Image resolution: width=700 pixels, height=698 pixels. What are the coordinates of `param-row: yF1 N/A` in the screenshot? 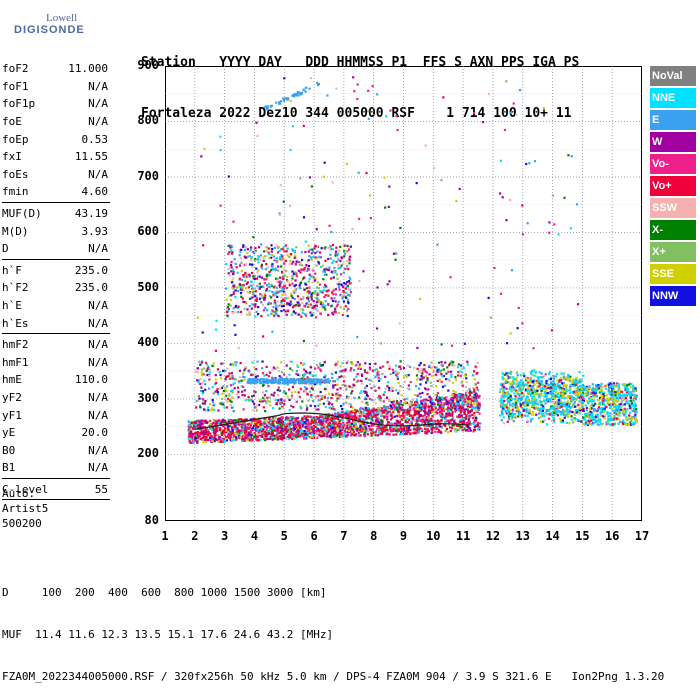 It's located at (56, 415).